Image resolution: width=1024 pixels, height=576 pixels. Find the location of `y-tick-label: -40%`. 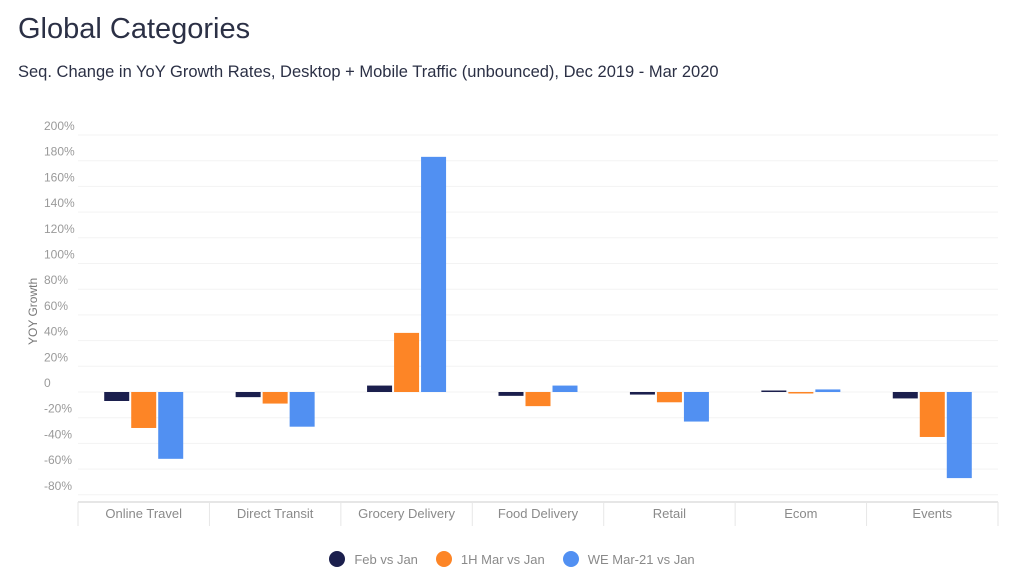

y-tick-label: -40% is located at coordinates (58, 434).